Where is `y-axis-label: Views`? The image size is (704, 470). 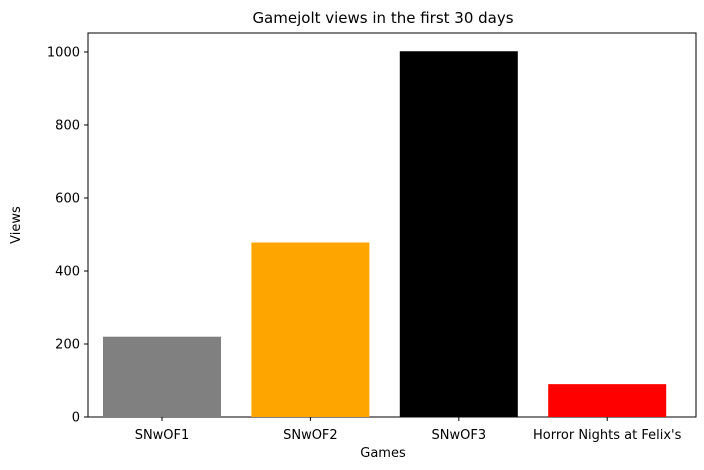 y-axis-label: Views is located at coordinates (16, 225).